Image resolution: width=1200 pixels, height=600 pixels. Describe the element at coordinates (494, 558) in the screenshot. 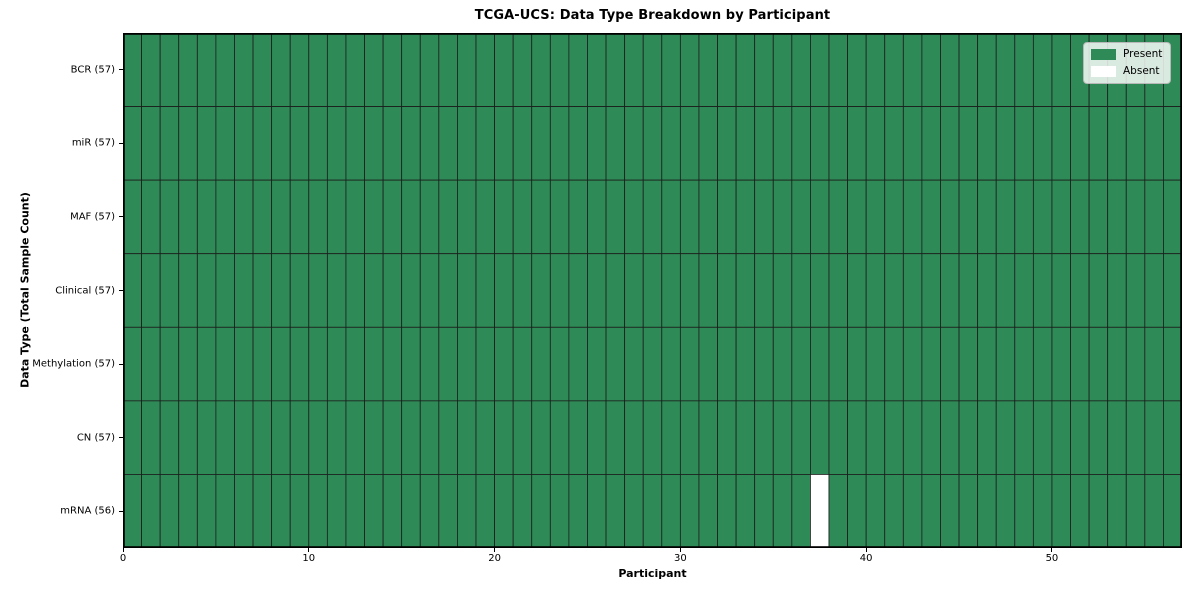

I see `x-tick-label: 20` at that location.